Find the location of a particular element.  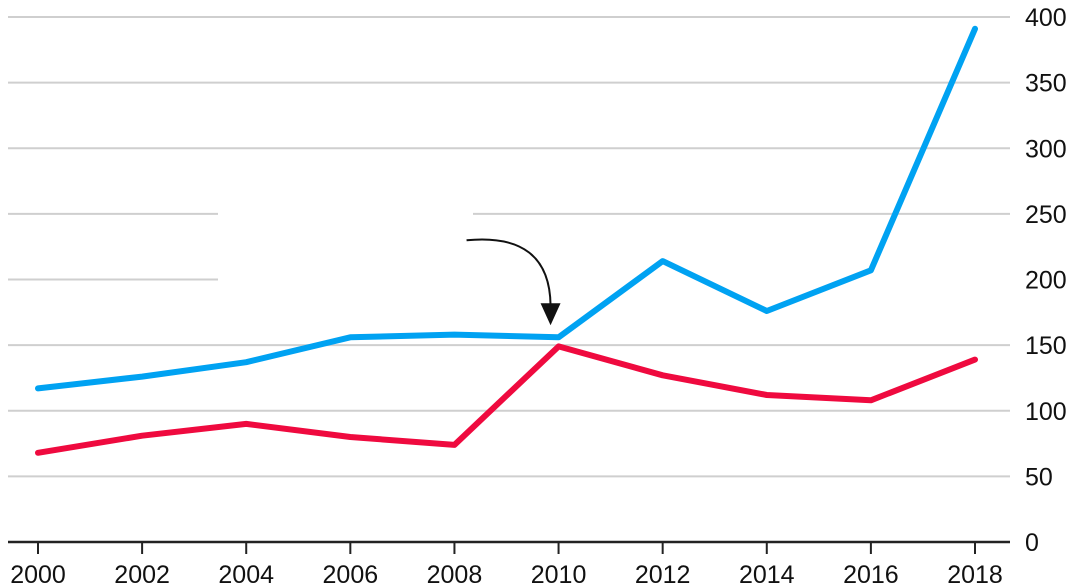

x-tick-label: 2016 is located at coordinates (871, 573).